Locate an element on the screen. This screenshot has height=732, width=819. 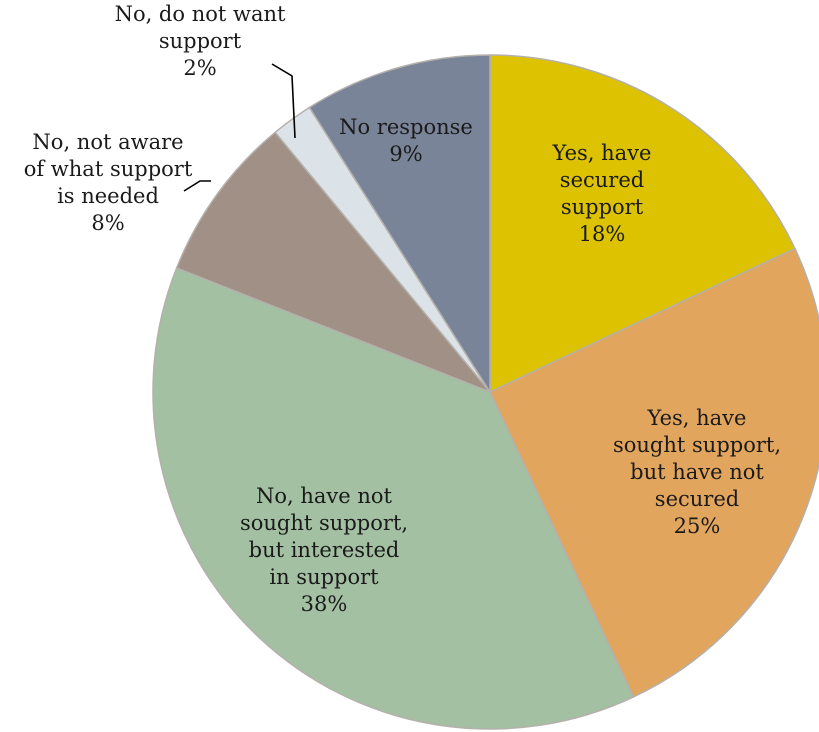
slice-label-no-do-not-want-support: No, do not want support 2% is located at coordinates (200, 41).